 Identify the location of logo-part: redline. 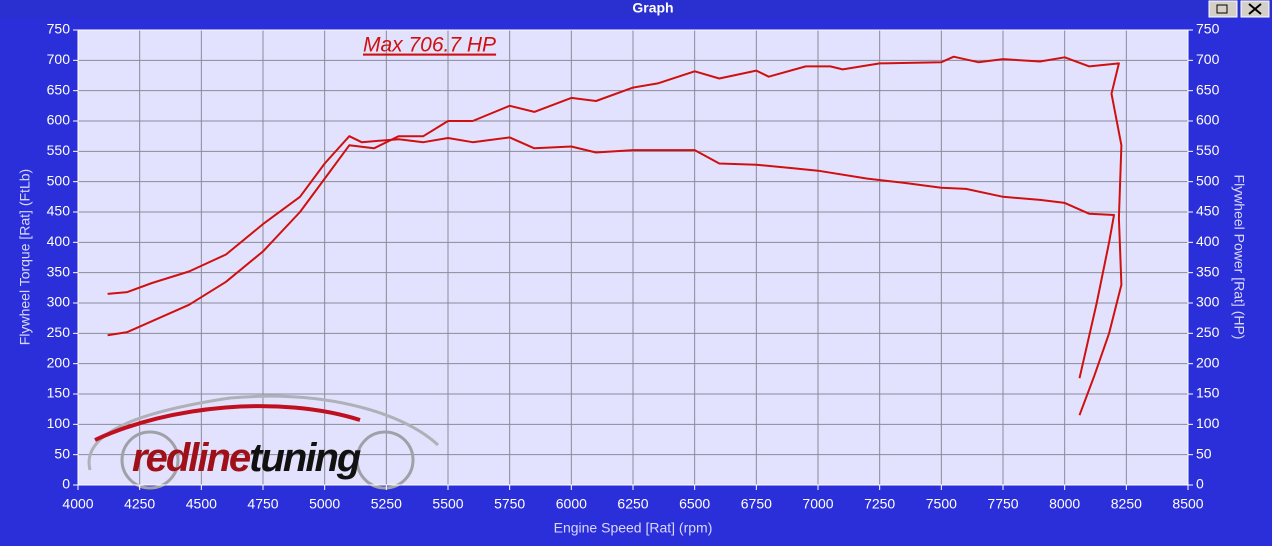
(191, 458).